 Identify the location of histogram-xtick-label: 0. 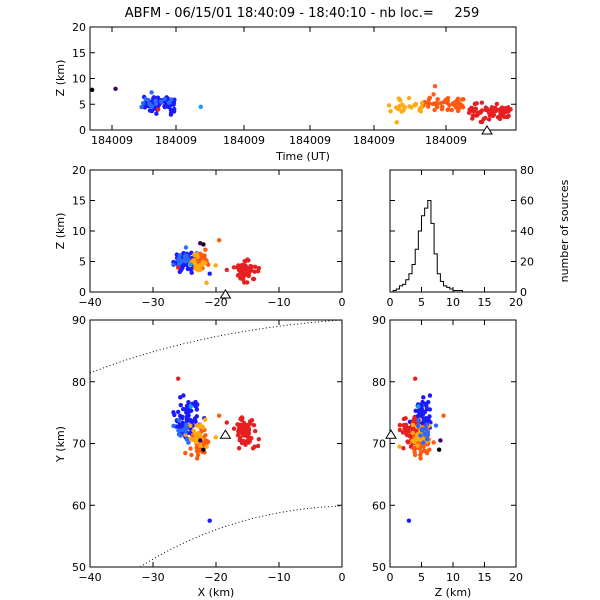
(390, 302).